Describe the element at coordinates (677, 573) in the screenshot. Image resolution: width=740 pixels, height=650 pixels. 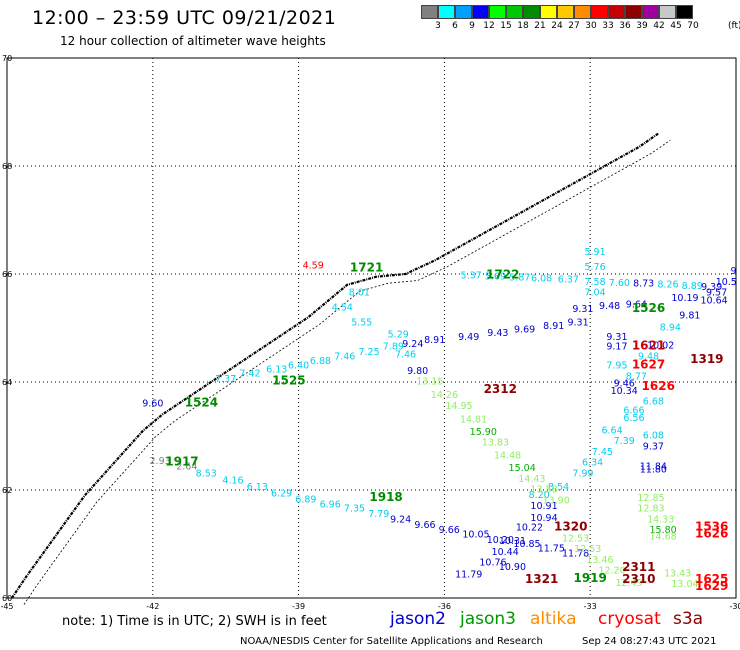
I see `wave-height-label: 13.43` at that location.